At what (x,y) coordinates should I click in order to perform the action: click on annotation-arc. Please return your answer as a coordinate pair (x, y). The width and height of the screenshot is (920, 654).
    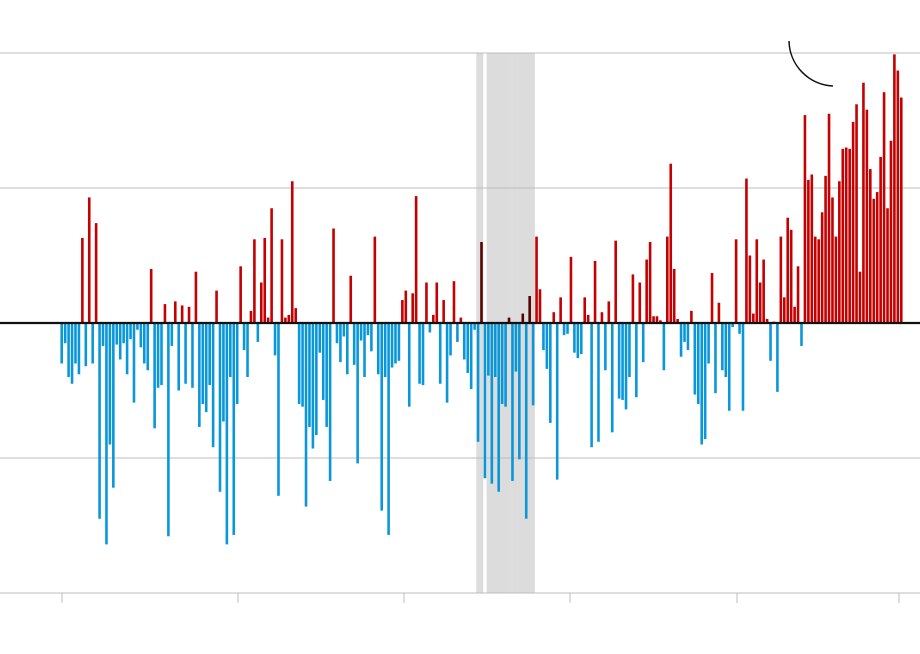
    Looking at the image, I should click on (811, 63).